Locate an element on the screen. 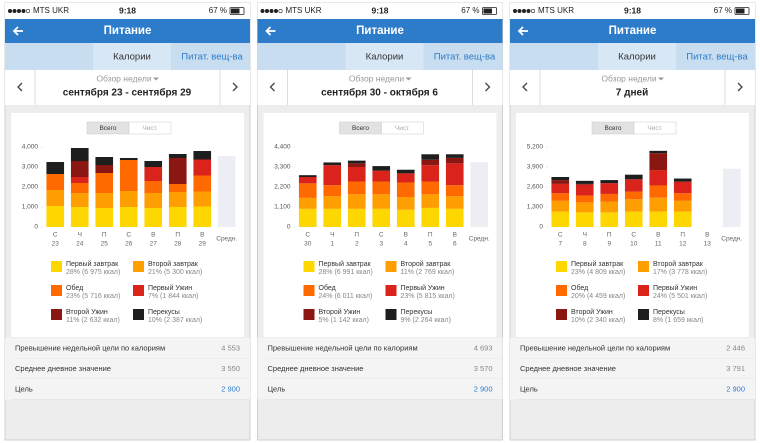 The image size is (760, 443). legend-name: Второй Ужин is located at coordinates (87, 312).